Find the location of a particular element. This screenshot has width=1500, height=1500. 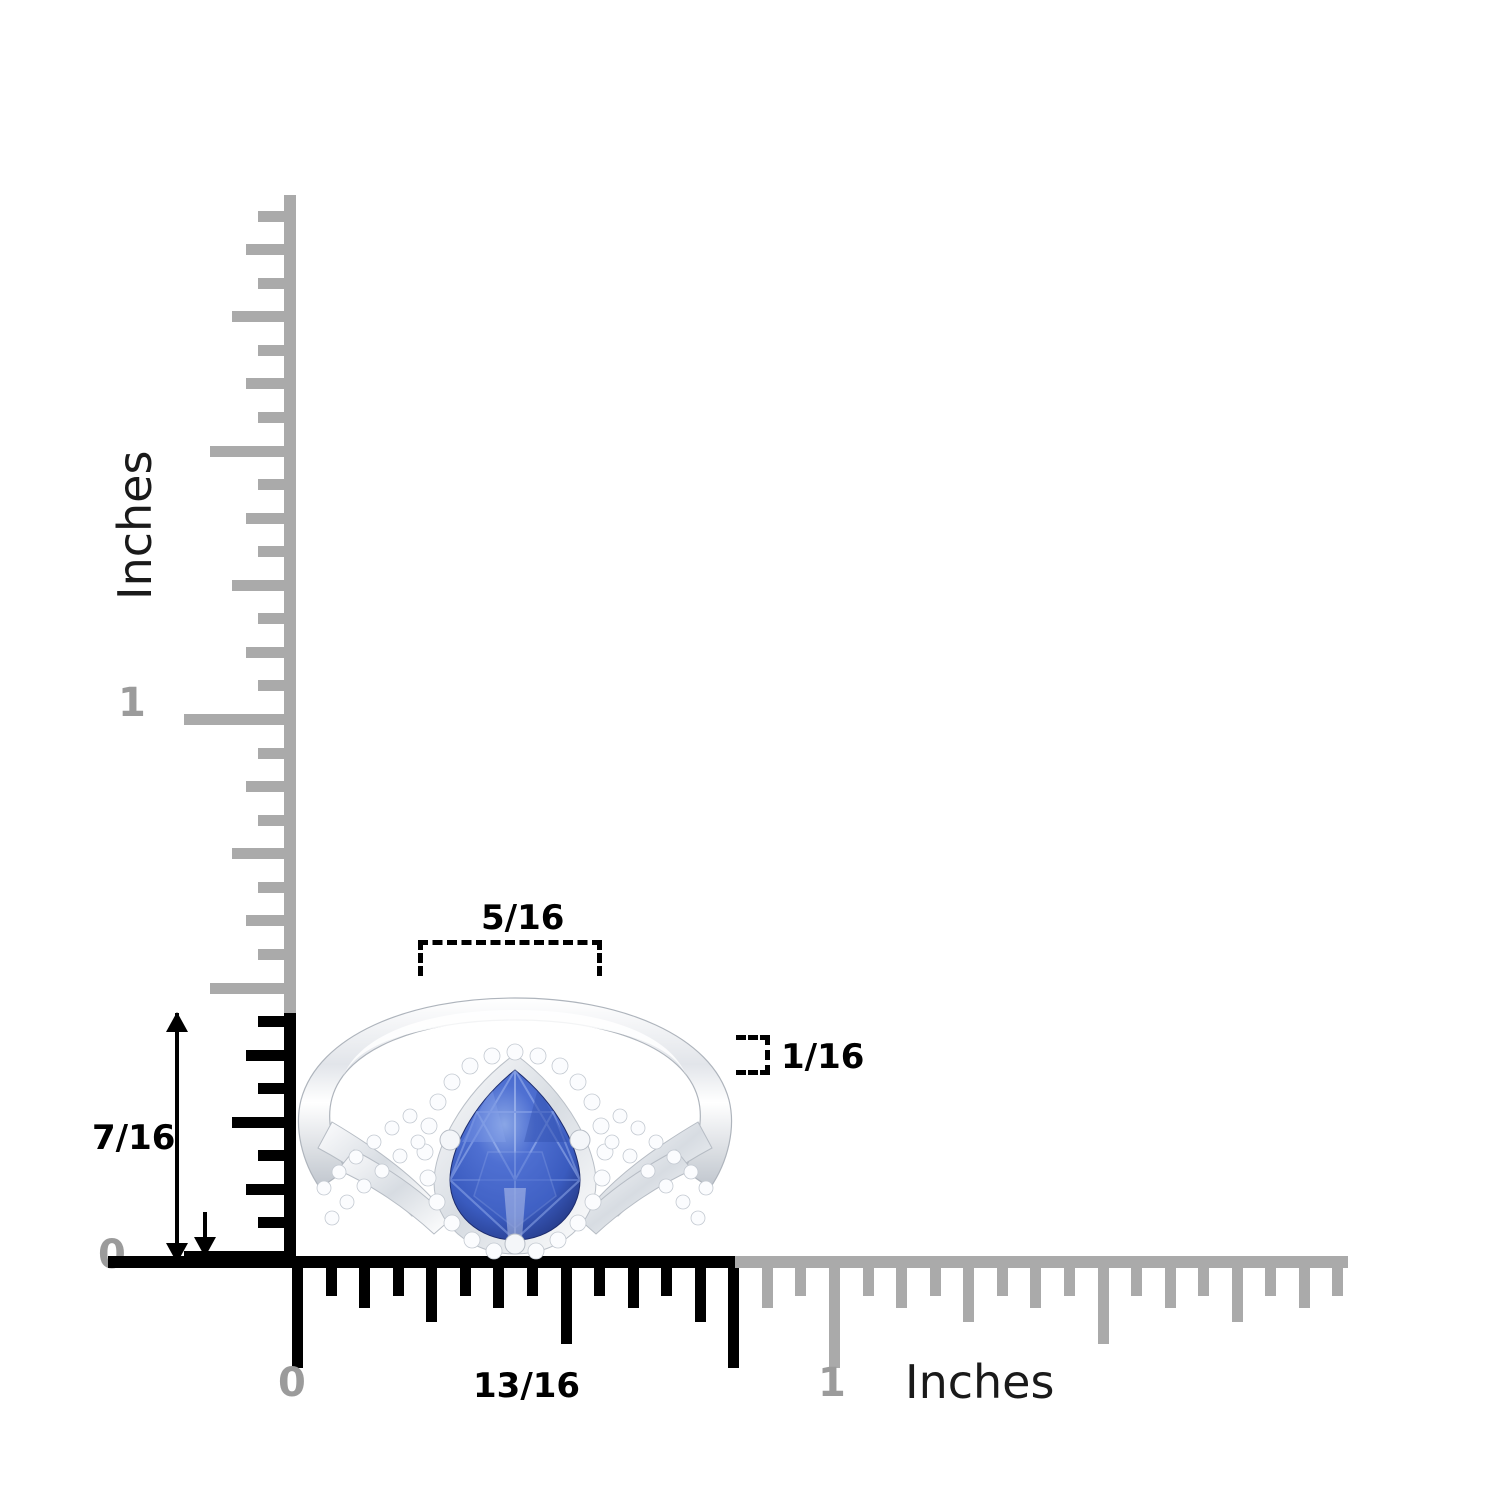

height-label: 7/16 is located at coordinates (134, 1138).